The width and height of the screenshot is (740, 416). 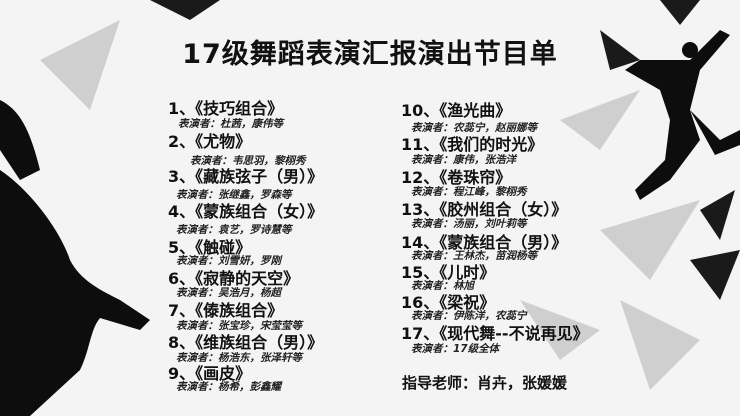 What do you see at coordinates (223, 373) in the screenshot?
I see `program-name: 《画皮》` at bounding box center [223, 373].